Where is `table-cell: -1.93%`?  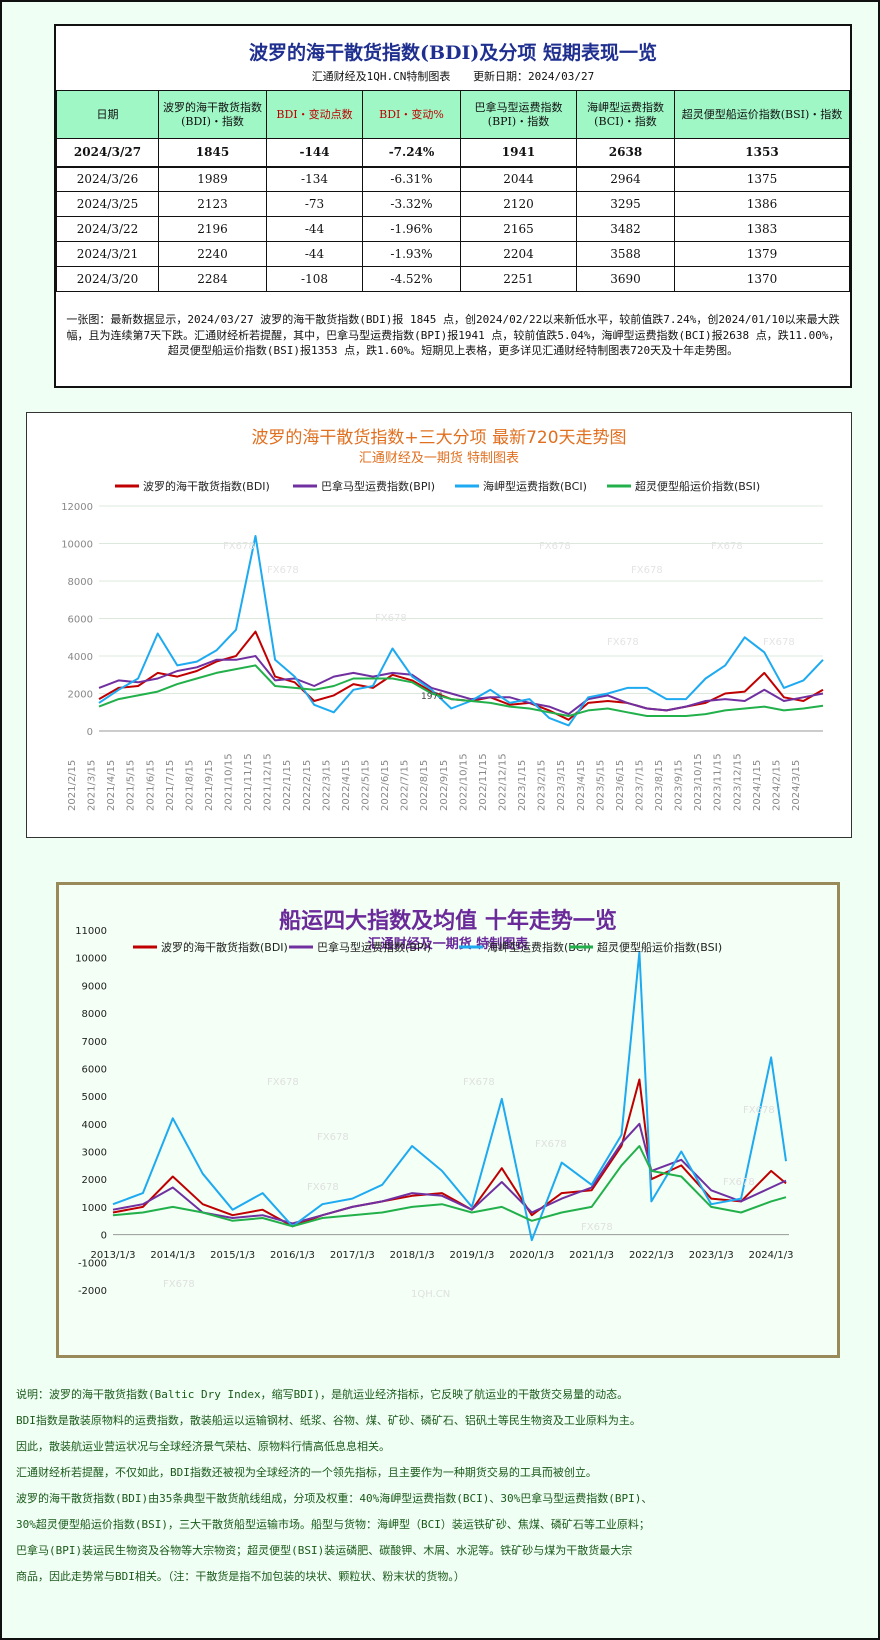 table-cell: -1.93% is located at coordinates (411, 254).